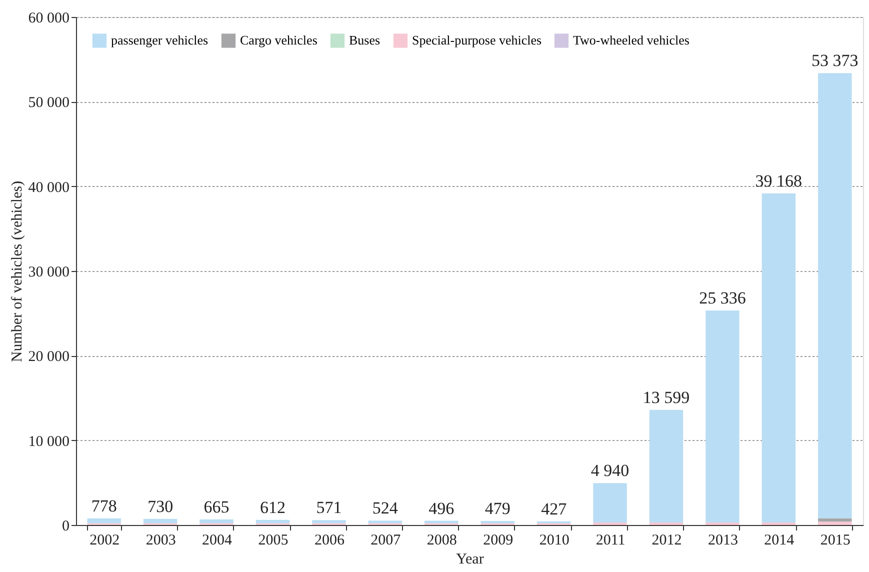 This screenshot has height=572, width=869. Describe the element at coordinates (554, 540) in the screenshot. I see `x-tick-label: 2010` at that location.